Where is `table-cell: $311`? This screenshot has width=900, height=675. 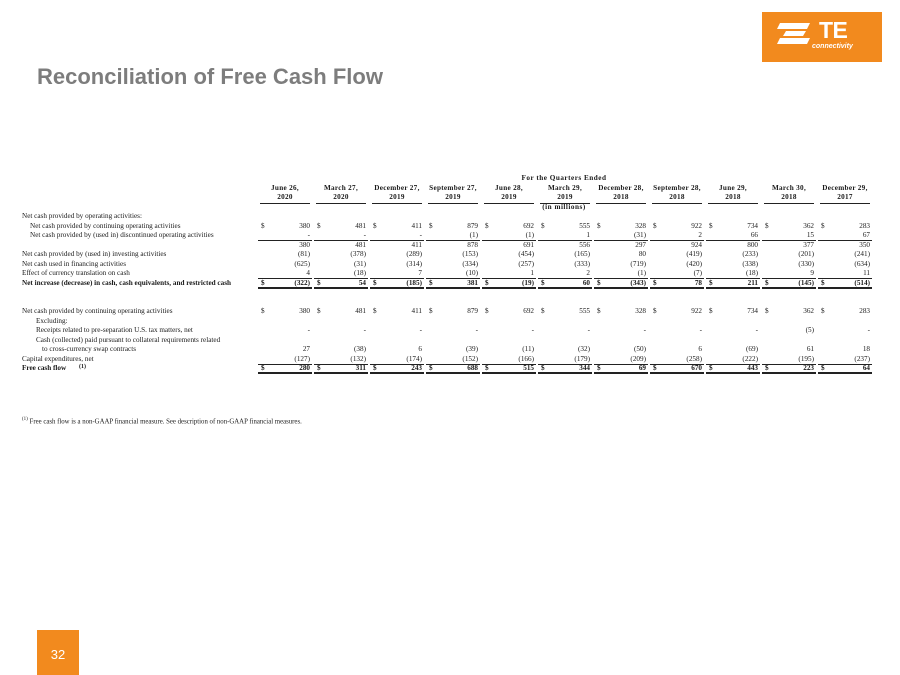 table-cell: $311 is located at coordinates (341, 369).